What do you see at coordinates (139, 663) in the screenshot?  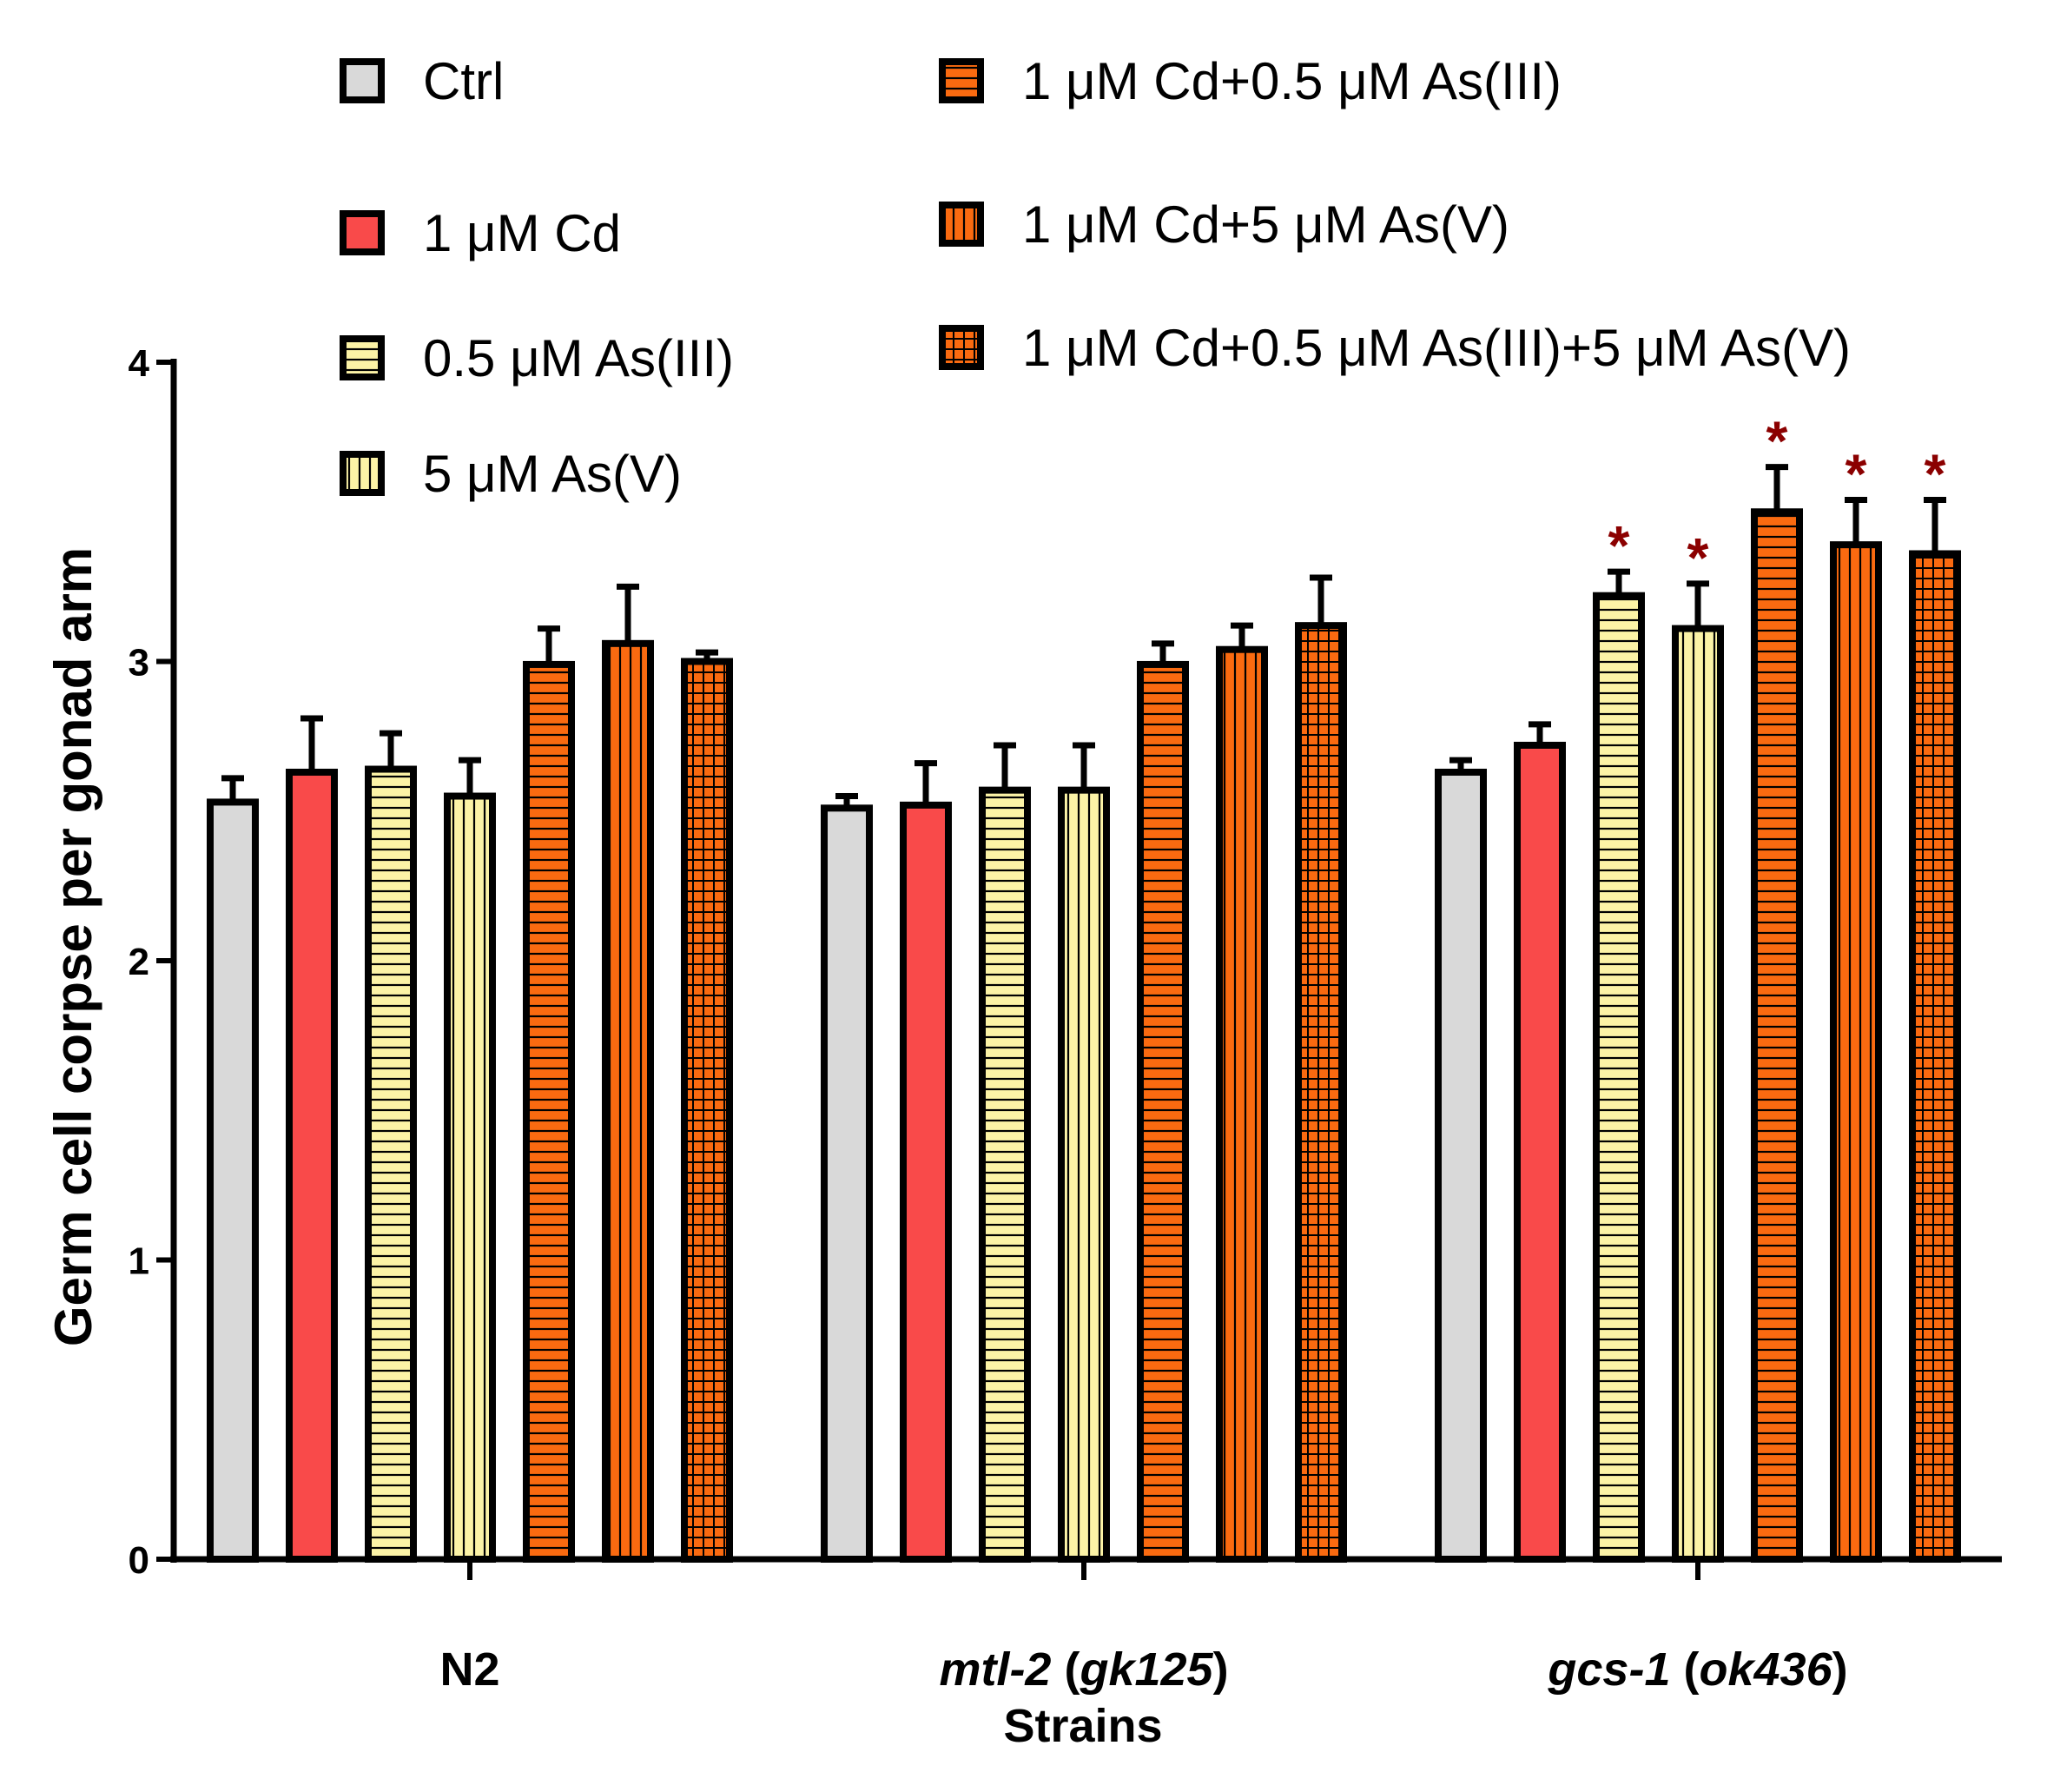 I see `y-tick-label: 3` at bounding box center [139, 663].